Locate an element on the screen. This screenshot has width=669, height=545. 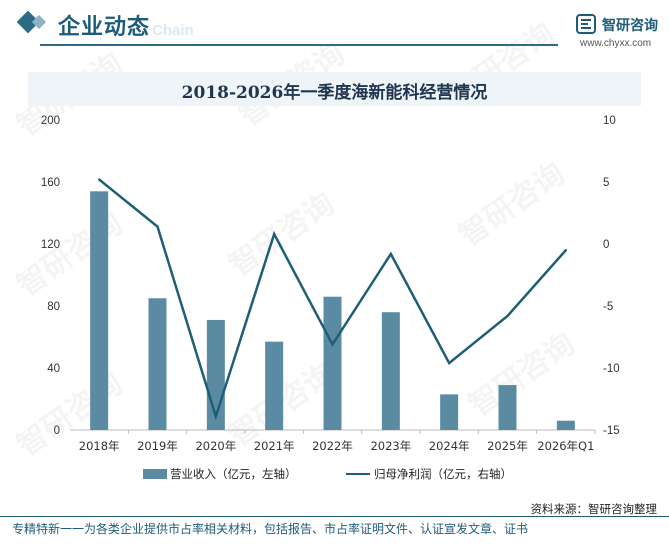
y-left-tick-label: 80 is located at coordinates (53, 307).